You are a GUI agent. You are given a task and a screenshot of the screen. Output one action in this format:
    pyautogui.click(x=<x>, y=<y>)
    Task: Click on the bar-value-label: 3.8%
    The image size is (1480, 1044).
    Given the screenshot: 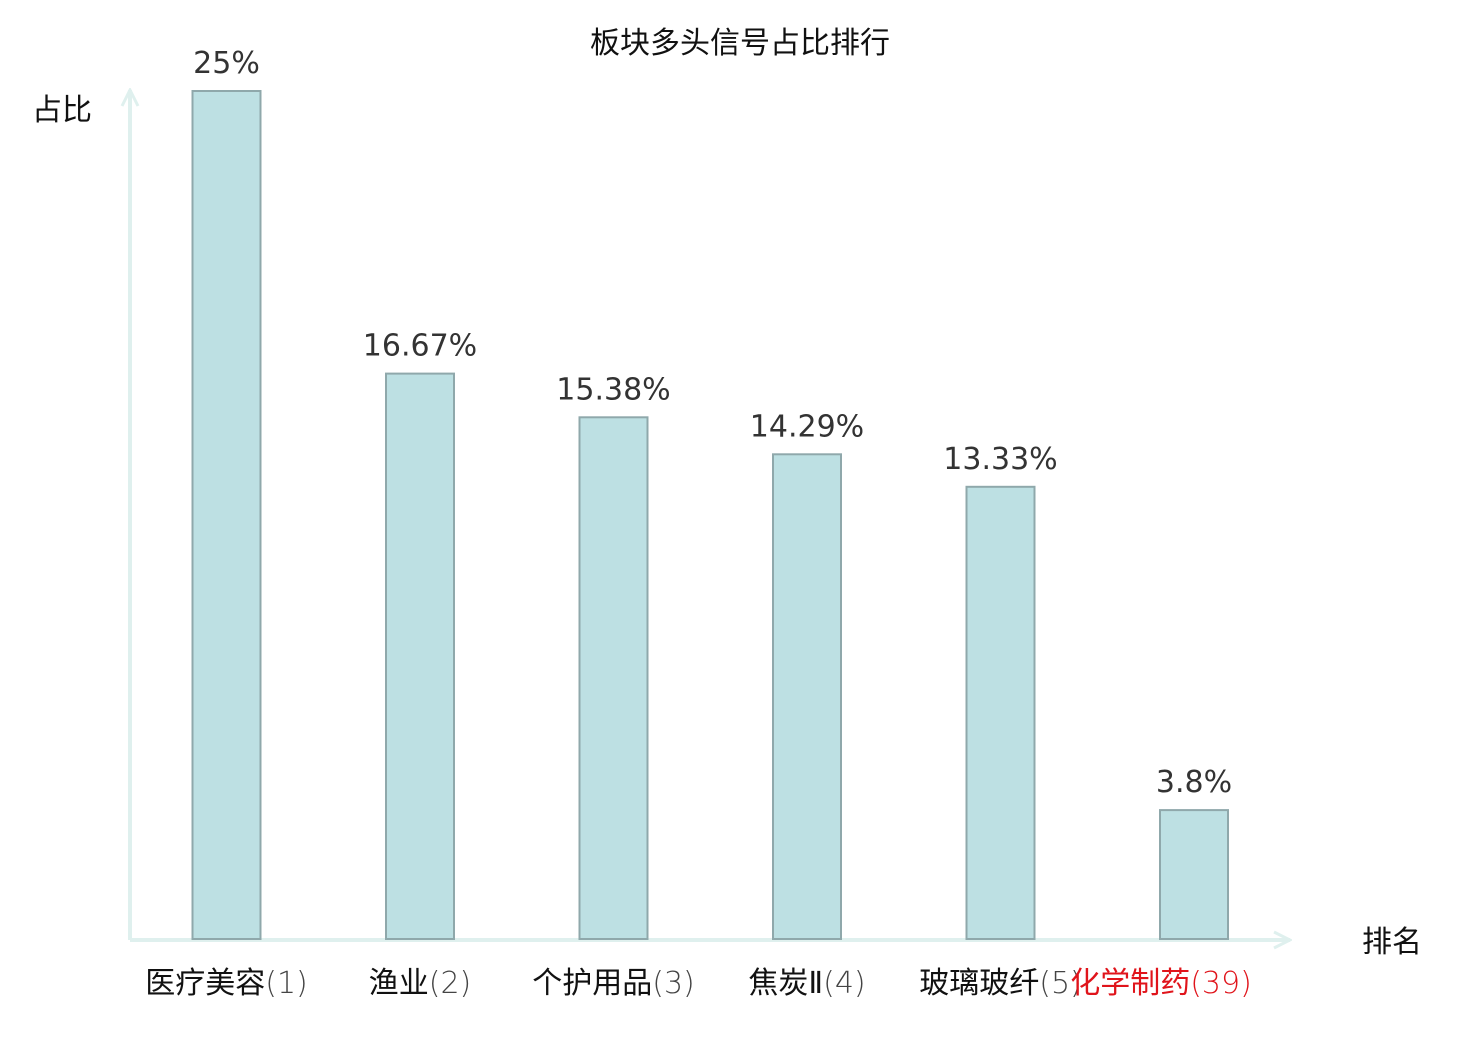 What is the action you would take?
    pyautogui.click(x=1194, y=782)
    